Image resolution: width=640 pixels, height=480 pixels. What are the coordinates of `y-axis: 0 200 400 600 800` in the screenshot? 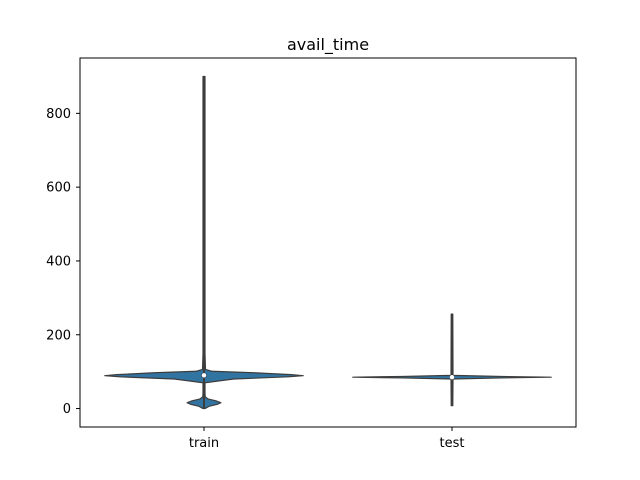 It's located at (63, 262).